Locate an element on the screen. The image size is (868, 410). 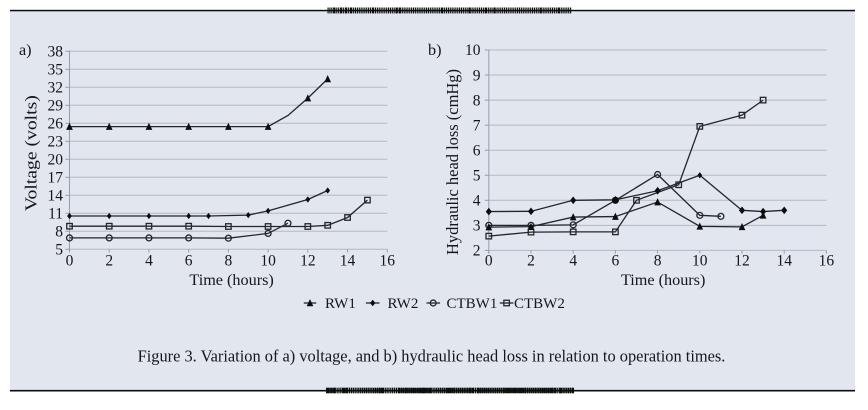
svg-text: a) is located at coordinates (25, 50).